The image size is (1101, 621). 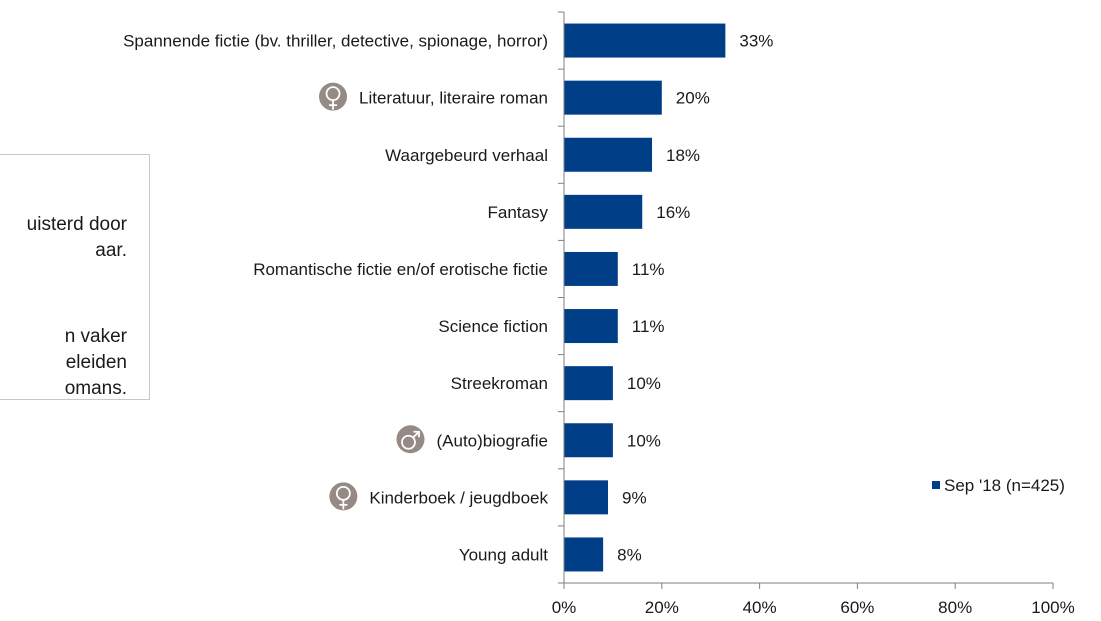 I want to click on category-label: Science fiction, so click(x=493, y=326).